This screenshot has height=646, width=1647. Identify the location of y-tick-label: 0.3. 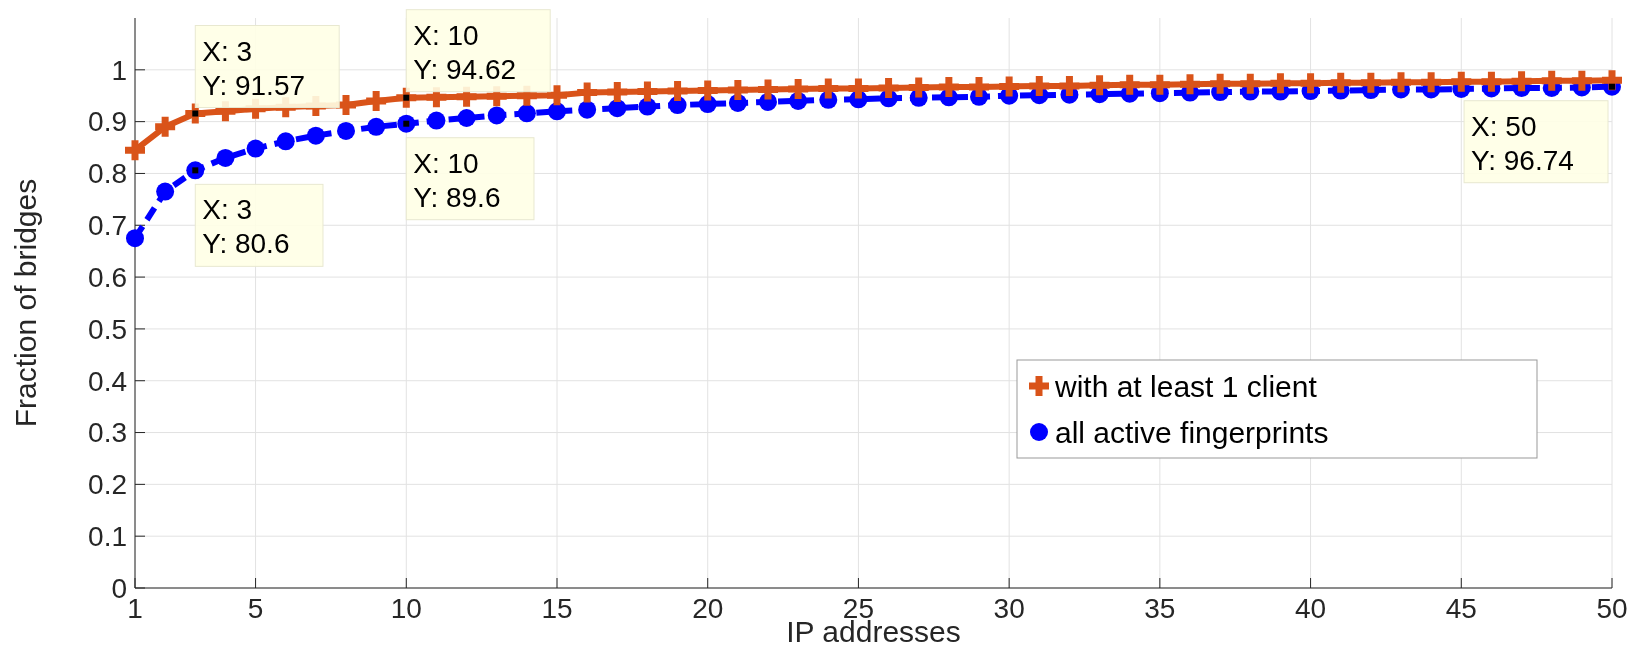
(107, 433).